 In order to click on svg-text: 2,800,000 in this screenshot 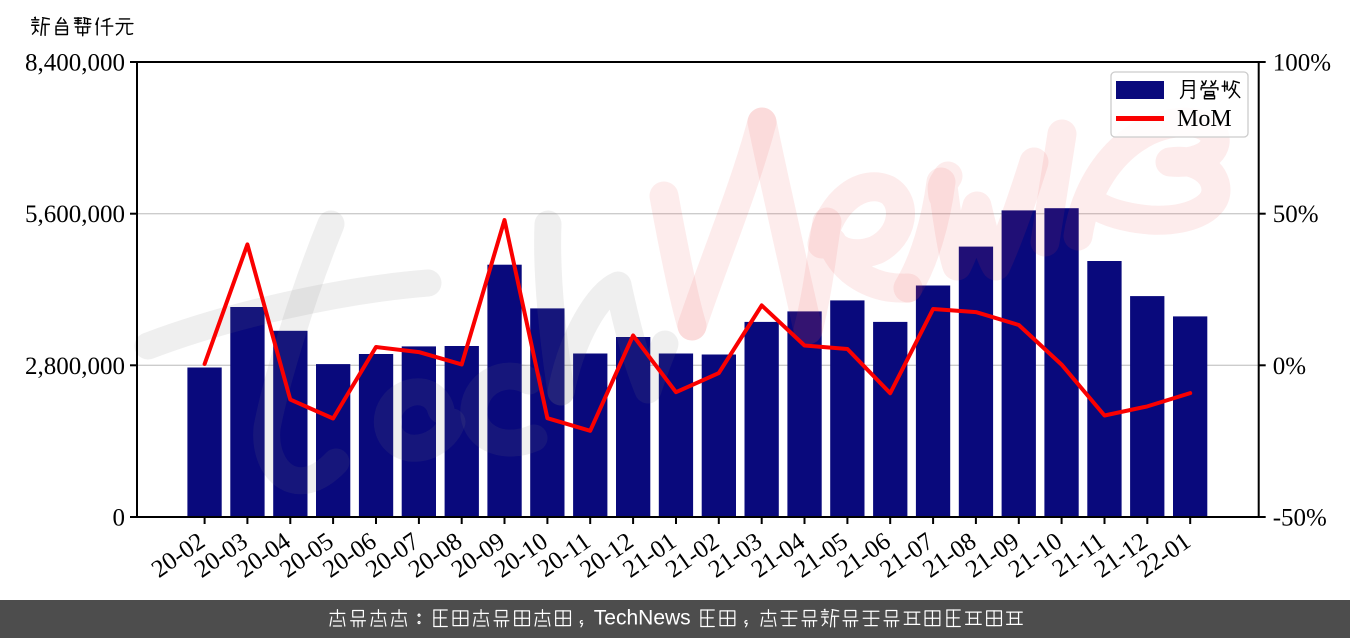, I will do `click(75, 366)`.